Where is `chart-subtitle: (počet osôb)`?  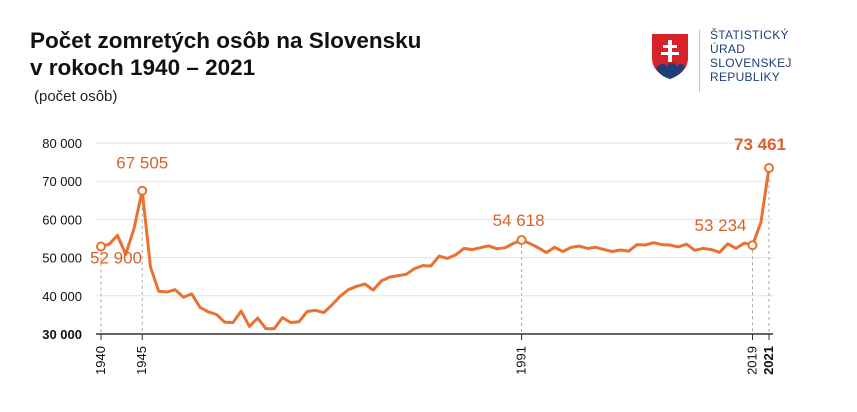
chart-subtitle: (počet osôb) is located at coordinates (76, 96).